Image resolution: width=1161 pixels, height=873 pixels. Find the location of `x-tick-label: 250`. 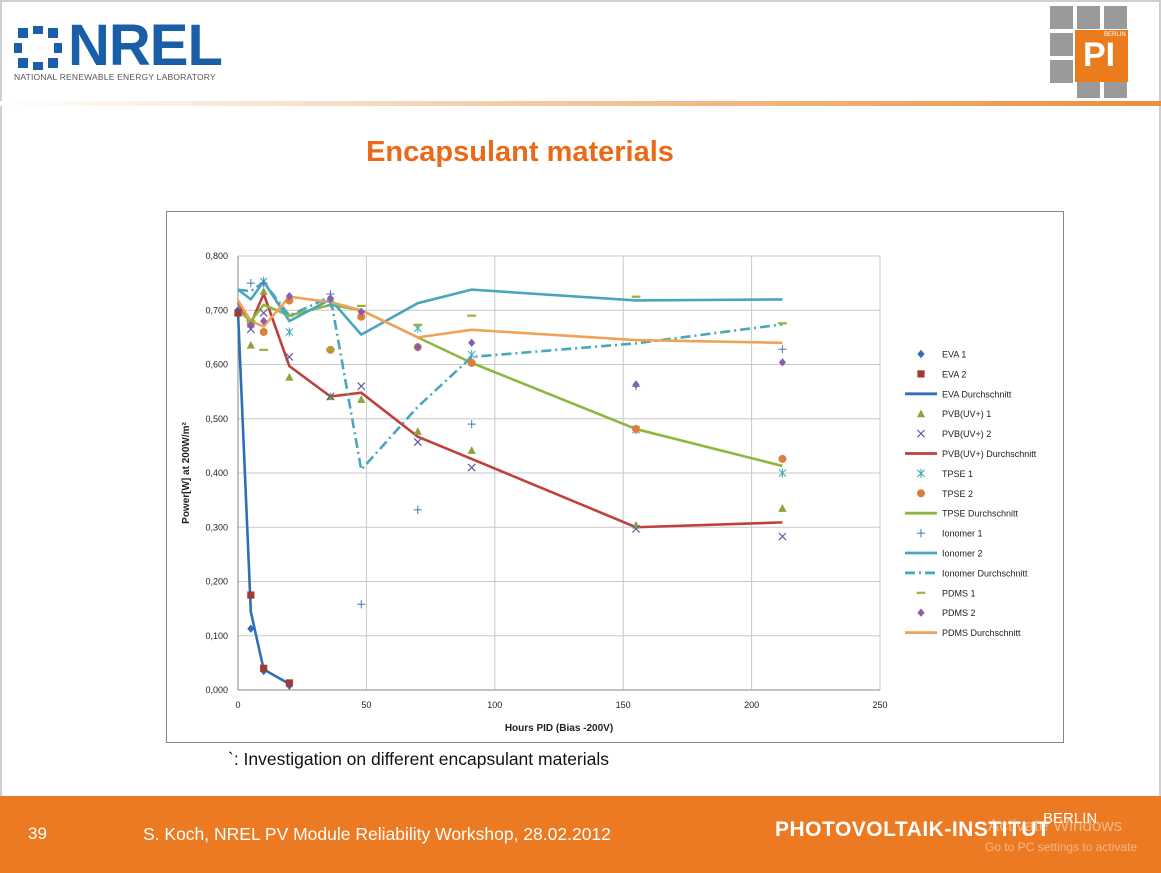

x-tick-label: 250 is located at coordinates (879, 705).